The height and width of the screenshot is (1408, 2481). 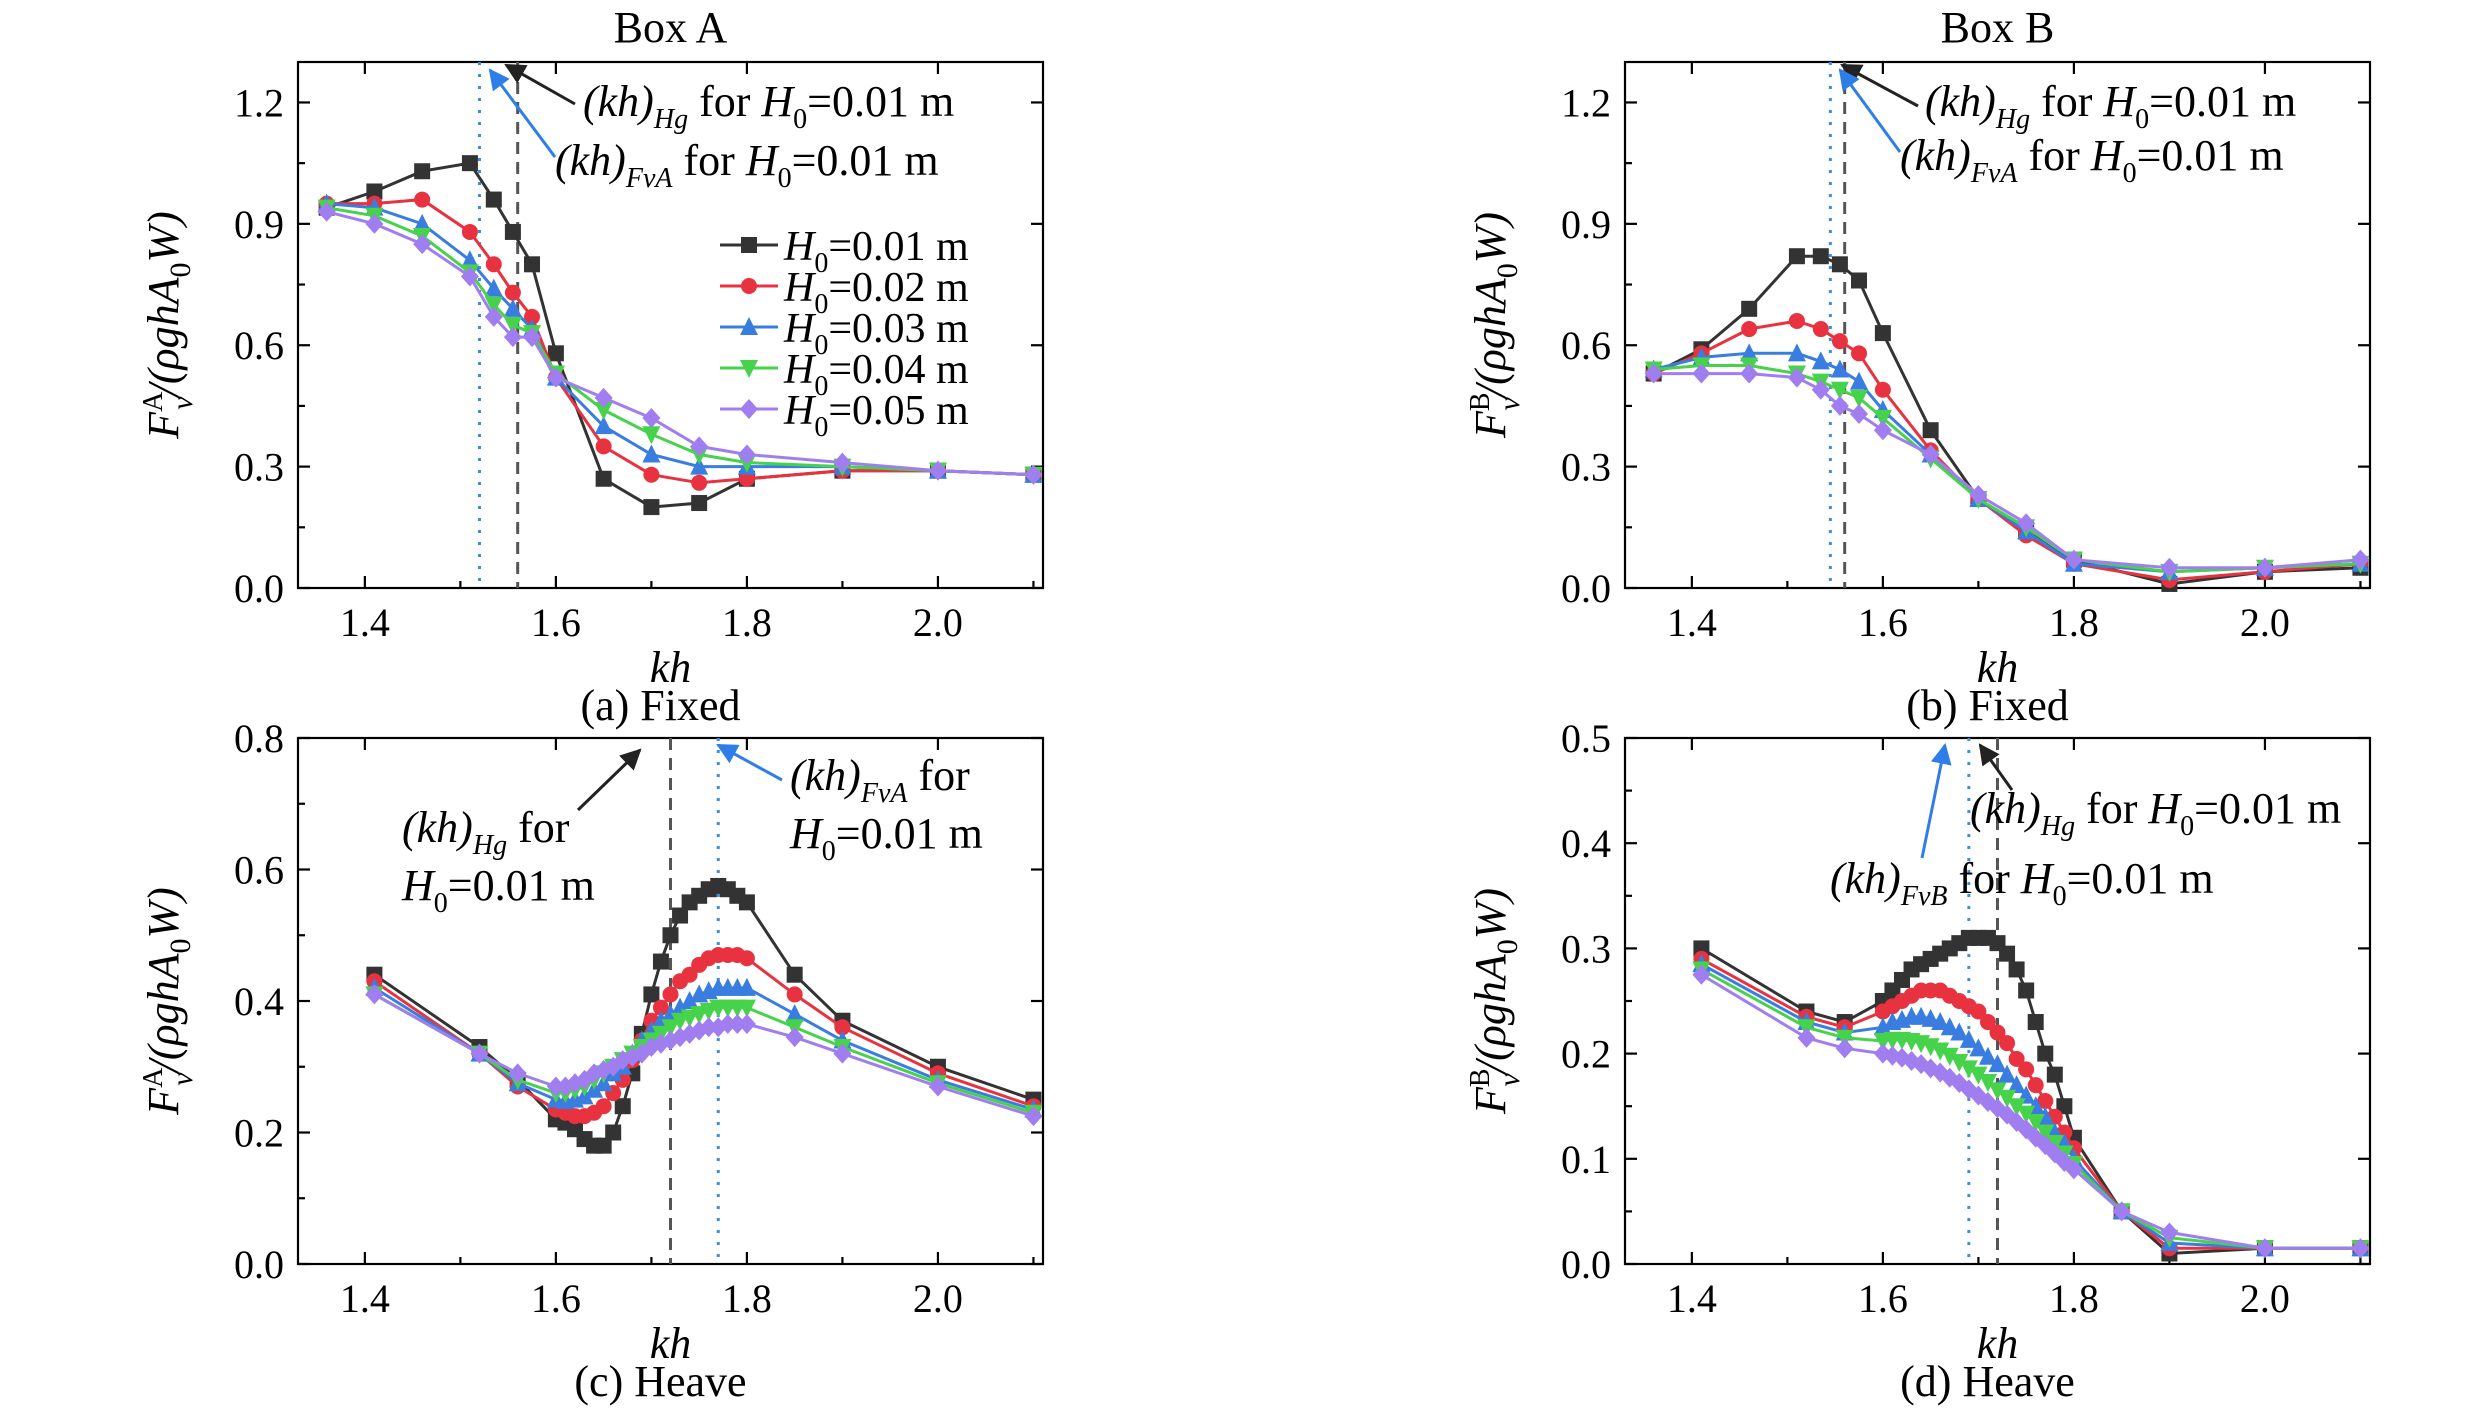 I want to click on y-tick-label: 0.2, so click(x=259, y=1133).